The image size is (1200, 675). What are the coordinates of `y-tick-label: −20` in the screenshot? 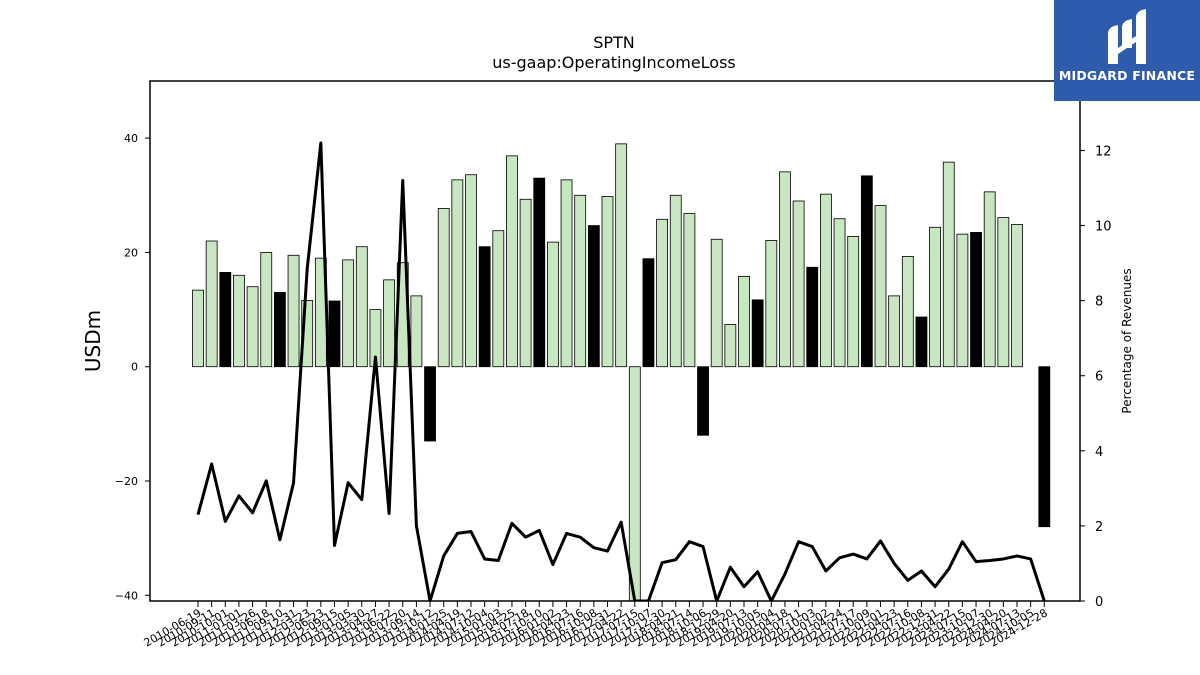 It's located at (126, 481).